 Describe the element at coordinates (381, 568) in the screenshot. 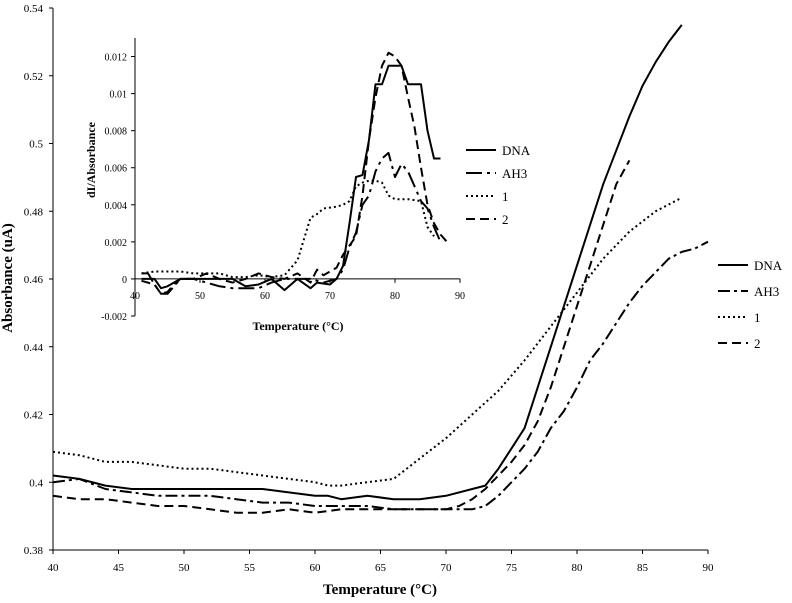

I see `main-x-tick-label: 65` at that location.